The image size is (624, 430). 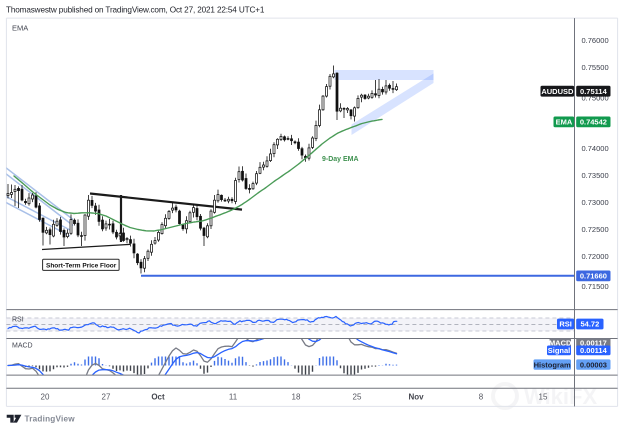 What do you see at coordinates (595, 175) in the screenshot?
I see `svg-text: 0.73500` at bounding box center [595, 175].